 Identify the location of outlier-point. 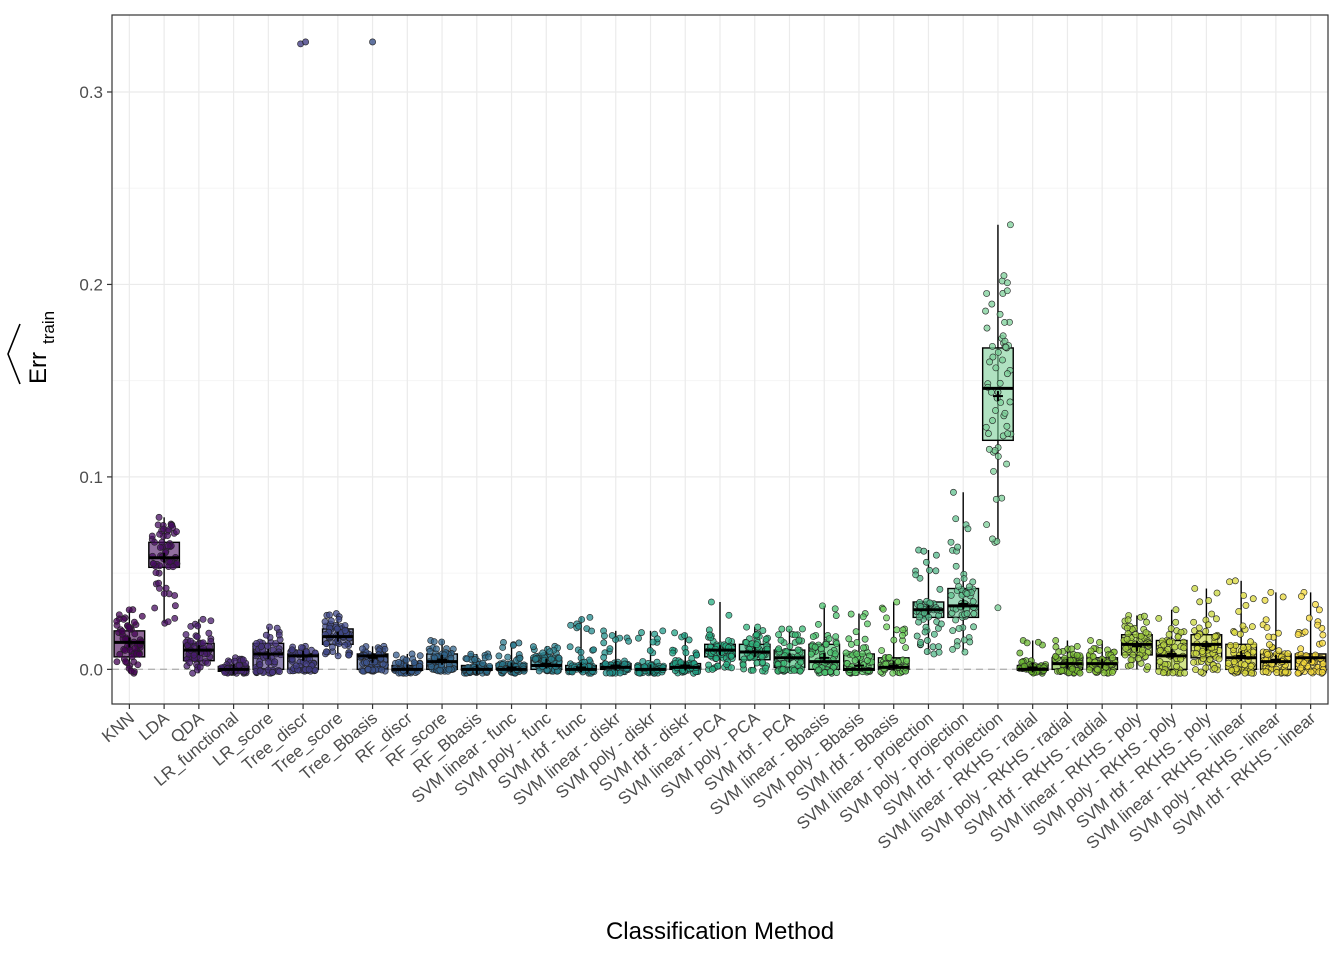
(372, 42).